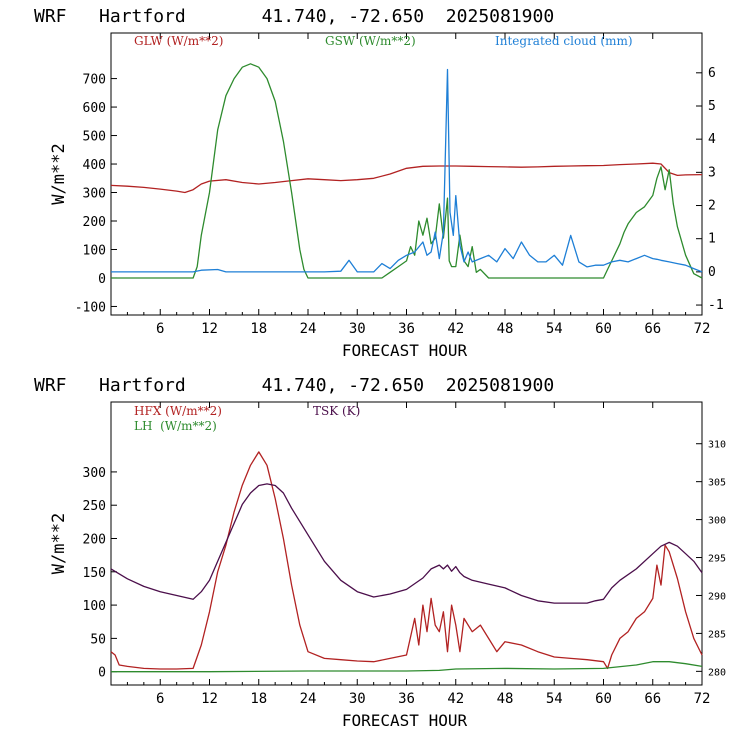 This screenshot has height=740, width=740. What do you see at coordinates (717, 596) in the screenshot?
I see `y2-tick-label: 290` at bounding box center [717, 596].